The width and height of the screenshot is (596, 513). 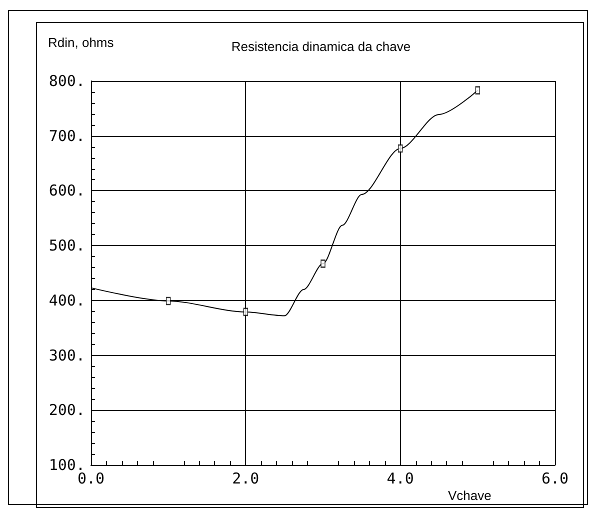 I want to click on x-tick-label: 6.0, so click(x=555, y=479).